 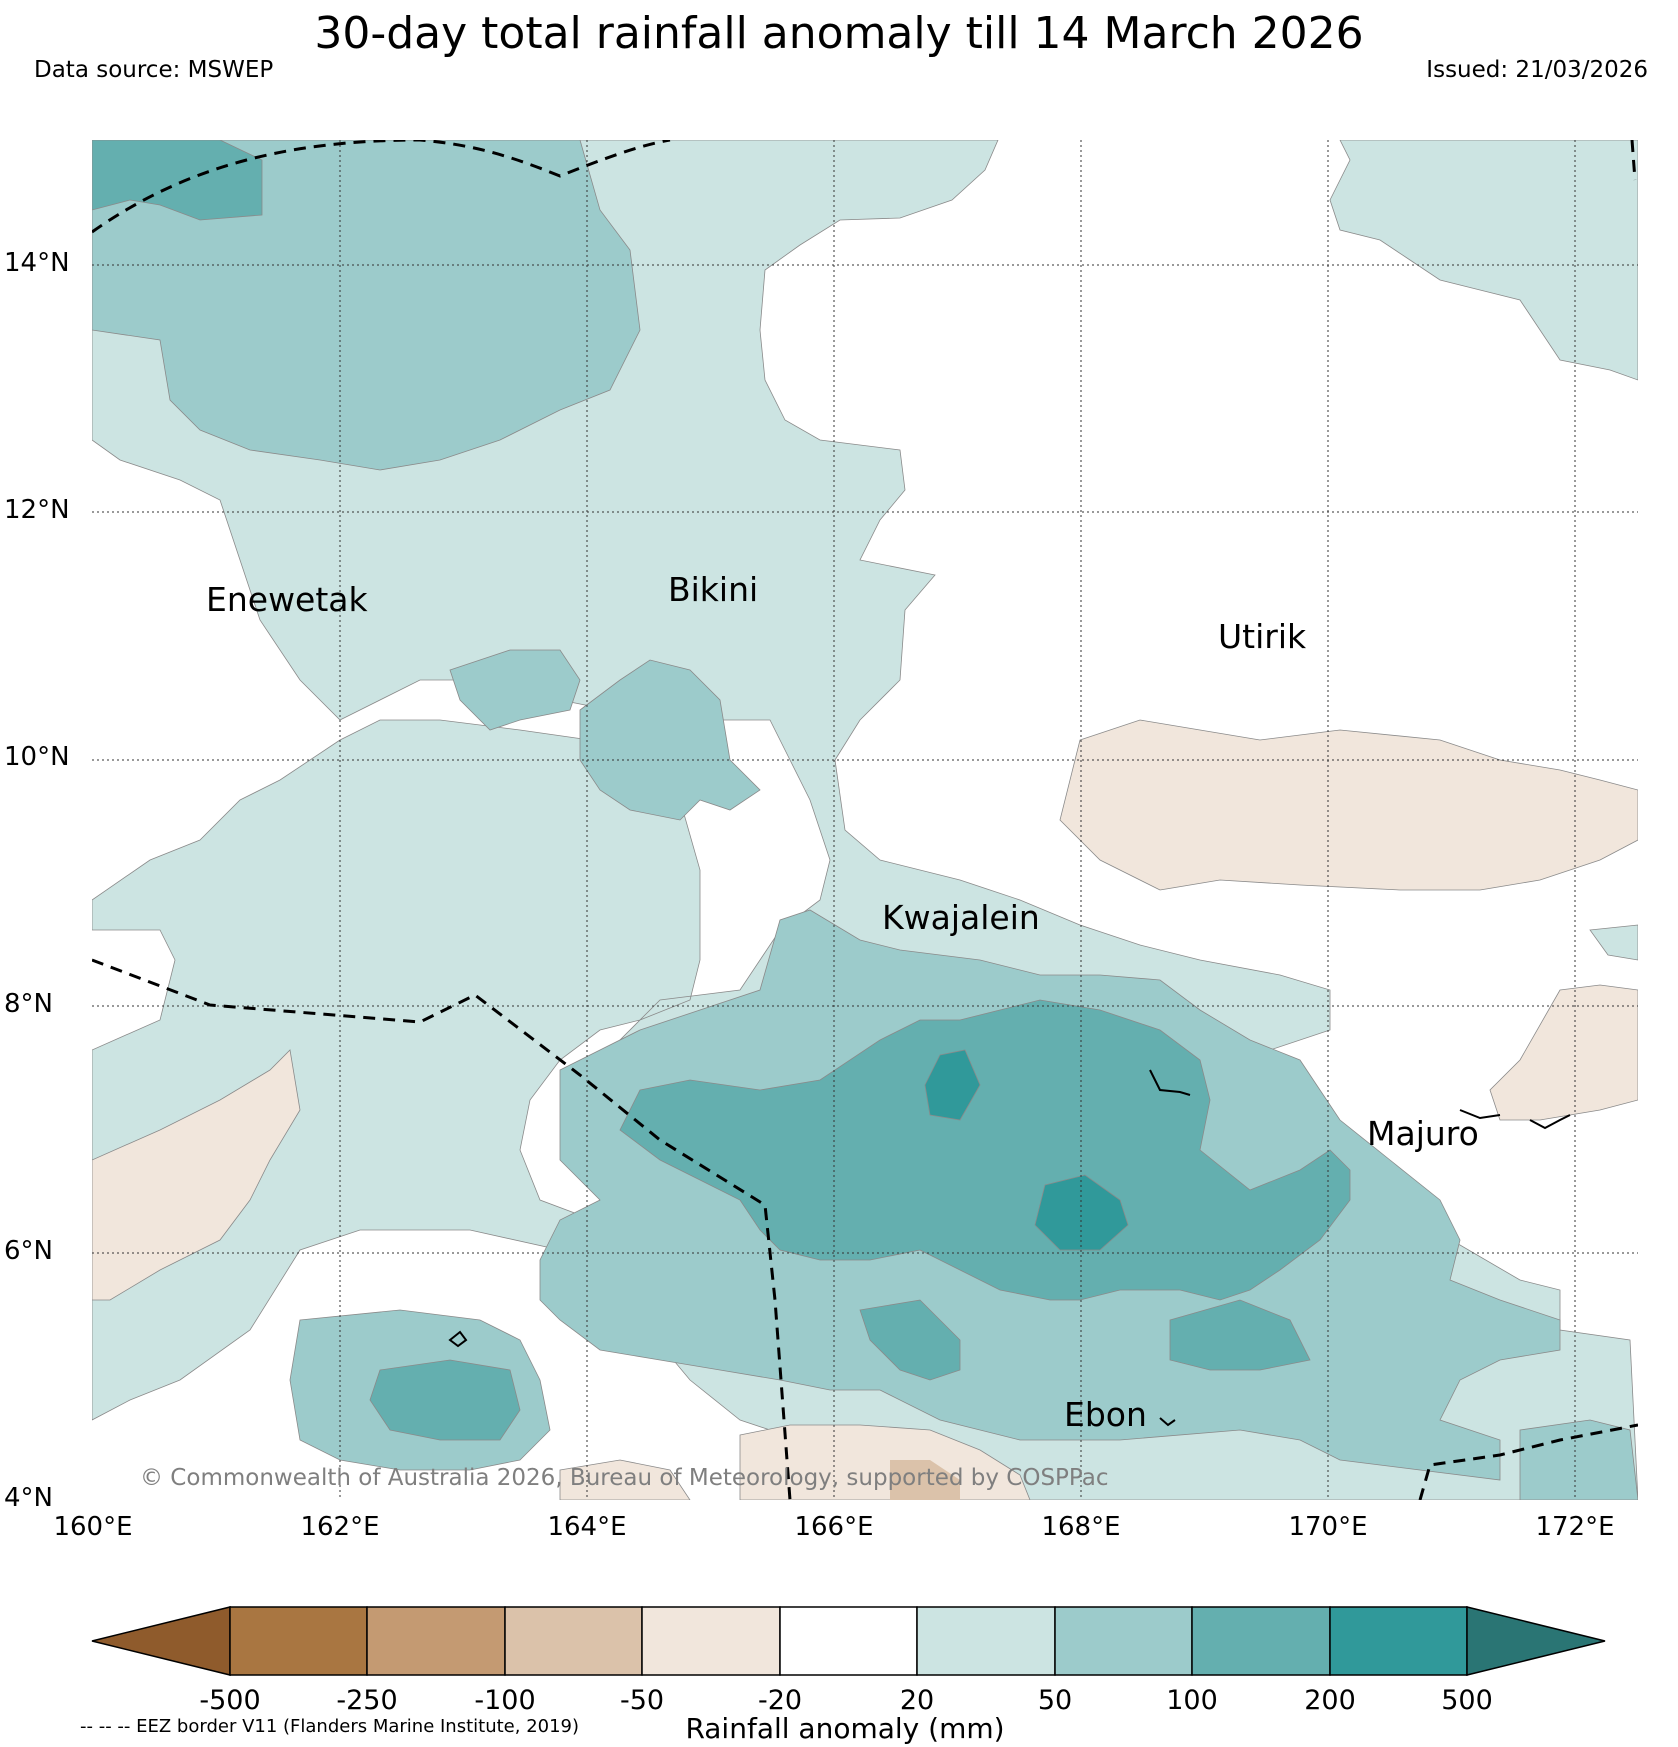 I want to click on anomaly-region-100-200-south, so click(x=910, y=1340).